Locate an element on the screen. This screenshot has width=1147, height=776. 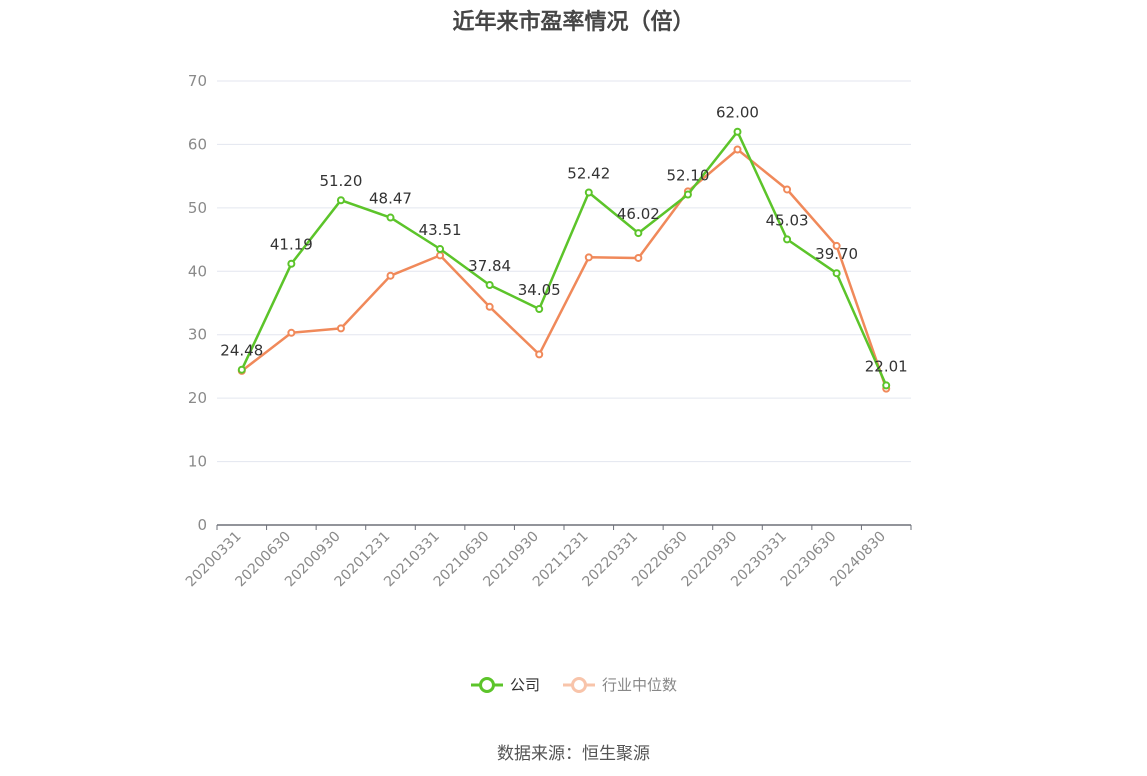
company-data-label: 51.20 is located at coordinates (340, 181).